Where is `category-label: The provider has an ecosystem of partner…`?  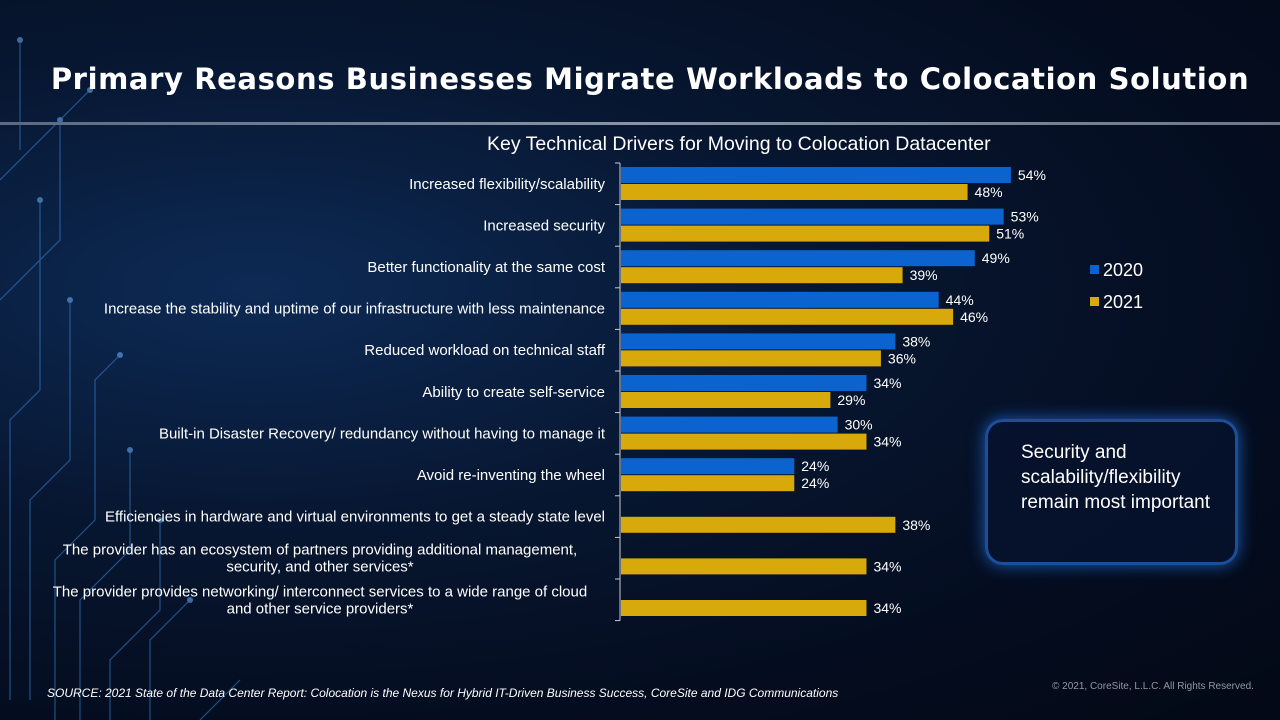 category-label: The provider has an ecosystem of partner… is located at coordinates (320, 559).